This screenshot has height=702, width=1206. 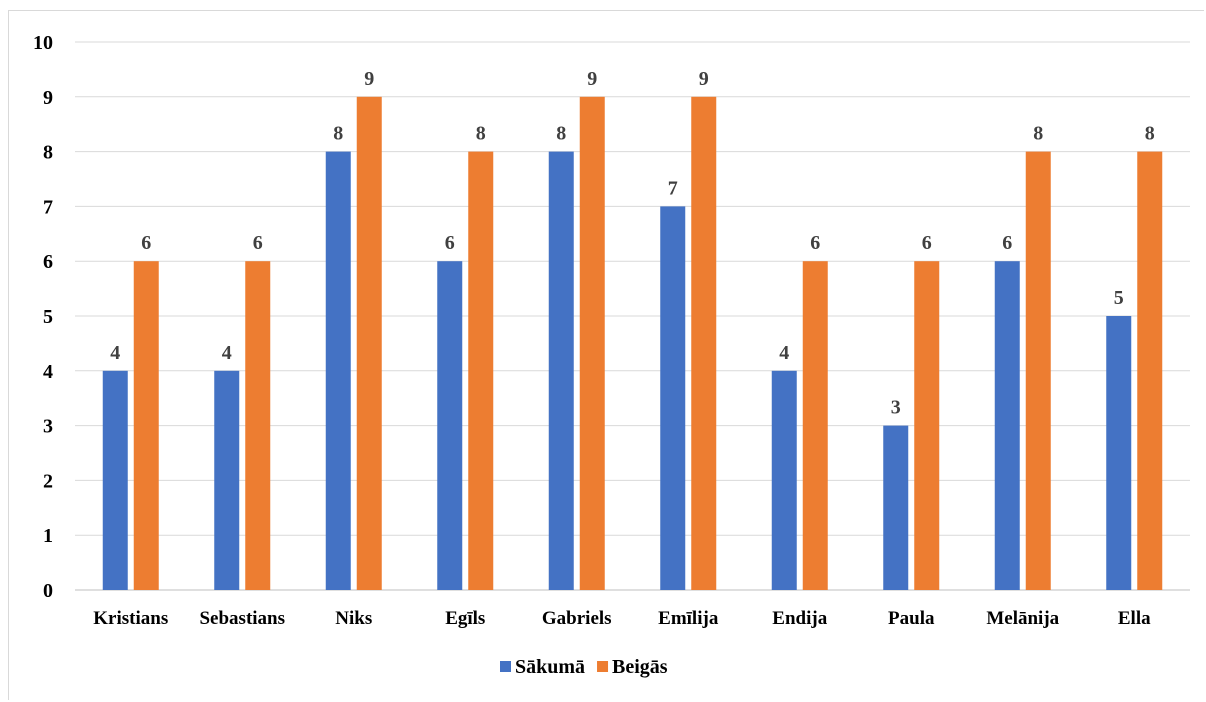 I want to click on x-category-label: Kristians, so click(x=130, y=618).